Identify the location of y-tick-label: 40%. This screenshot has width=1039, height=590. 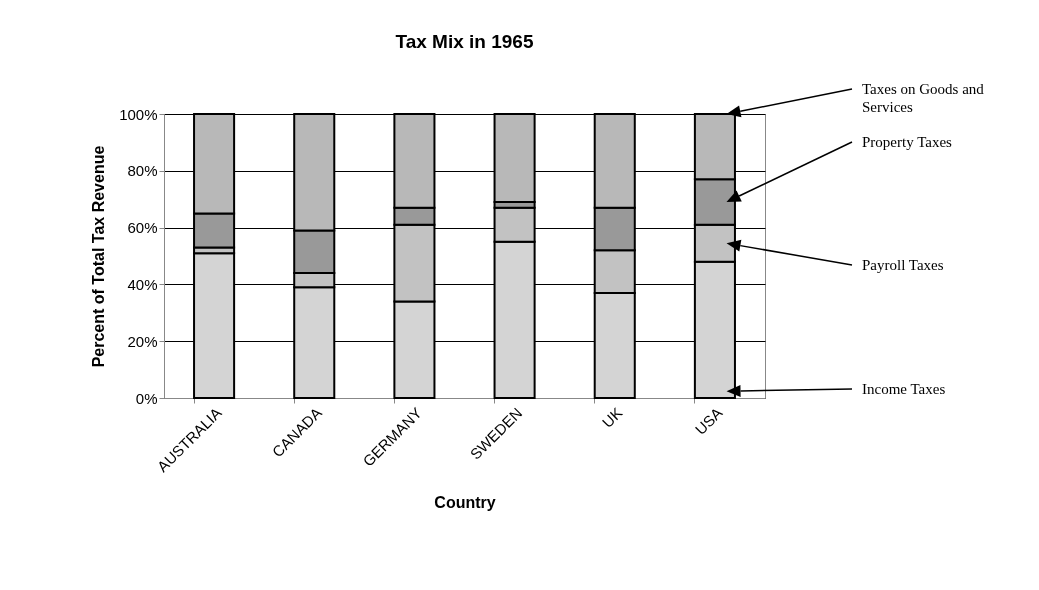
(142, 284).